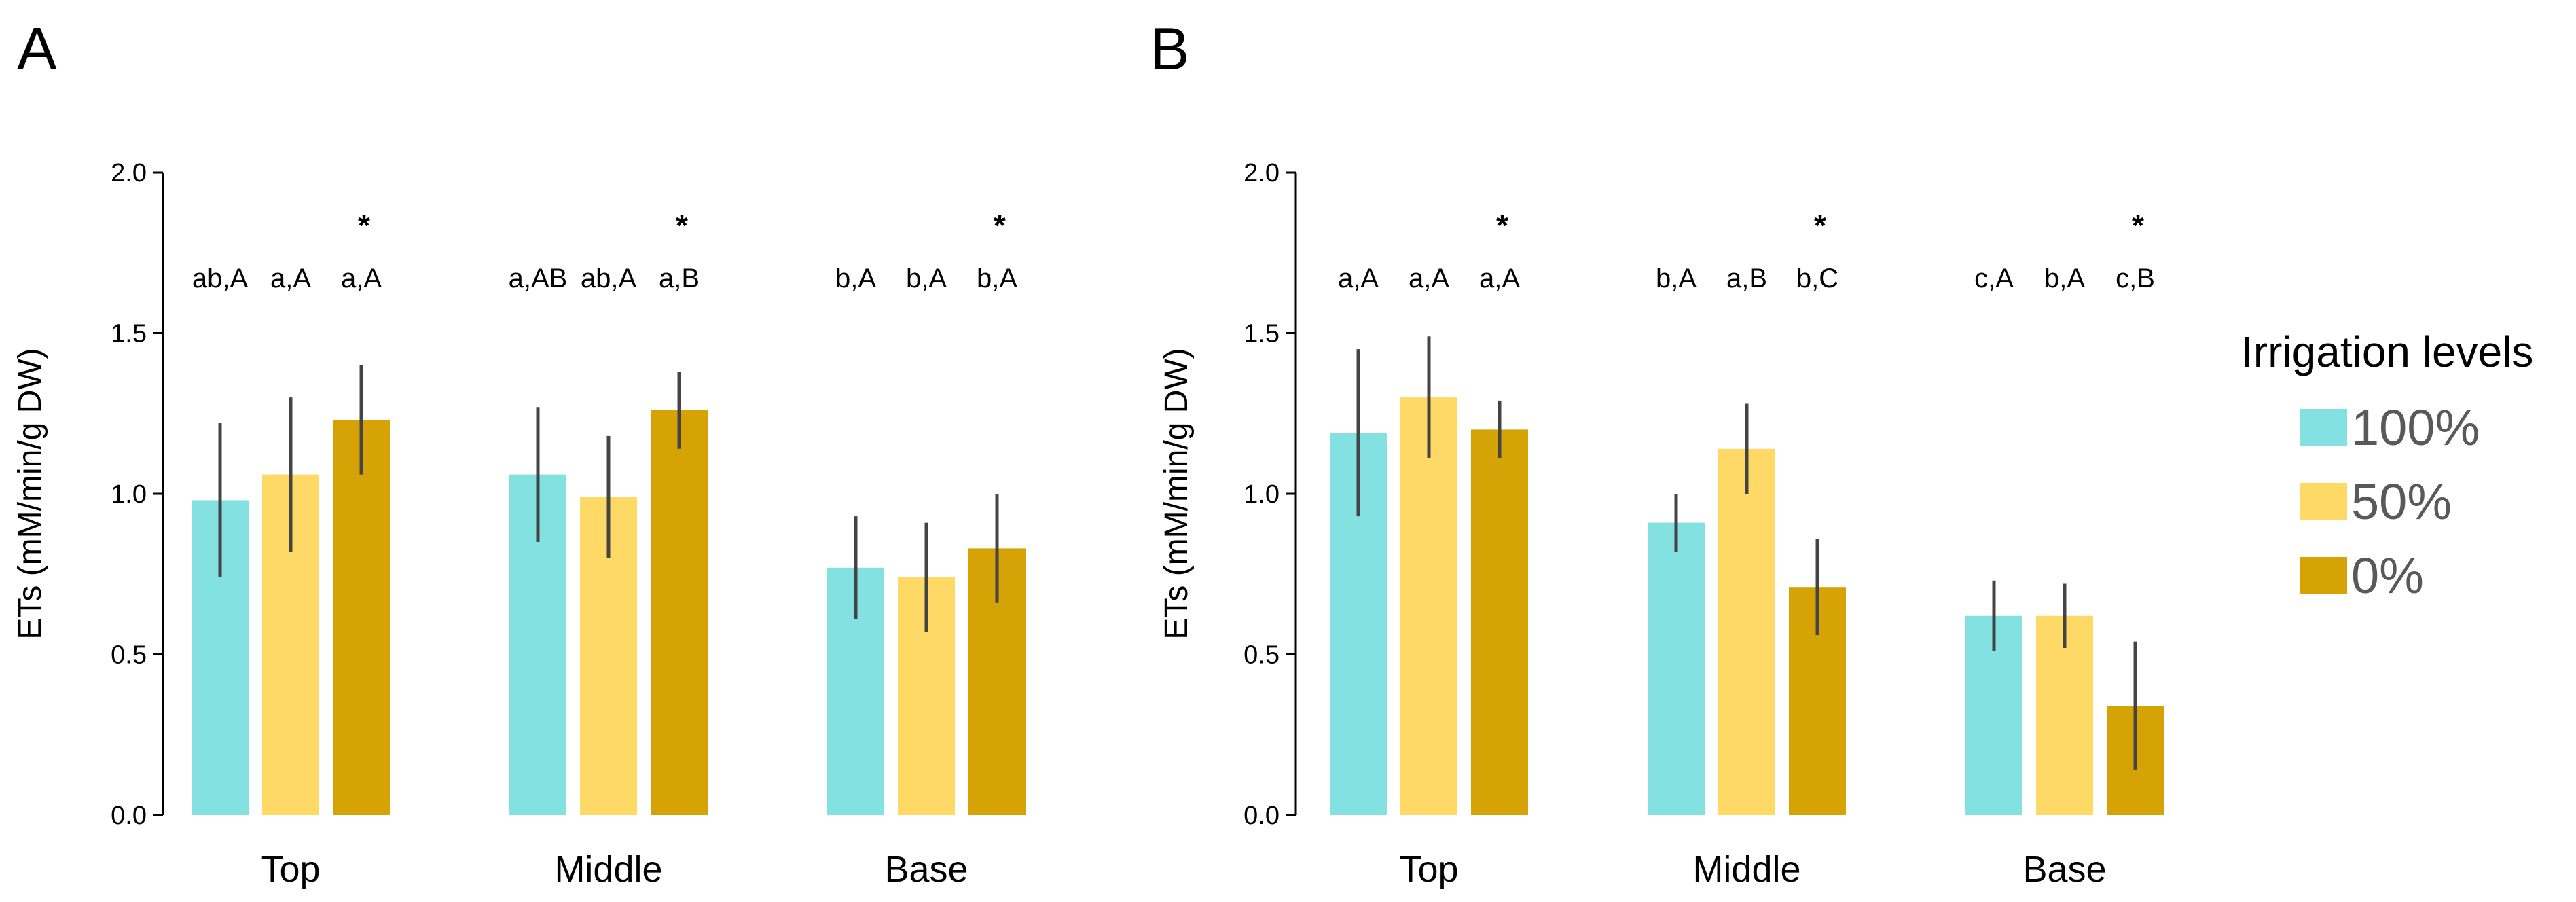 This screenshot has width=2576, height=902. Describe the element at coordinates (1428, 606) in the screenshot. I see `bar-top-50pct` at that location.